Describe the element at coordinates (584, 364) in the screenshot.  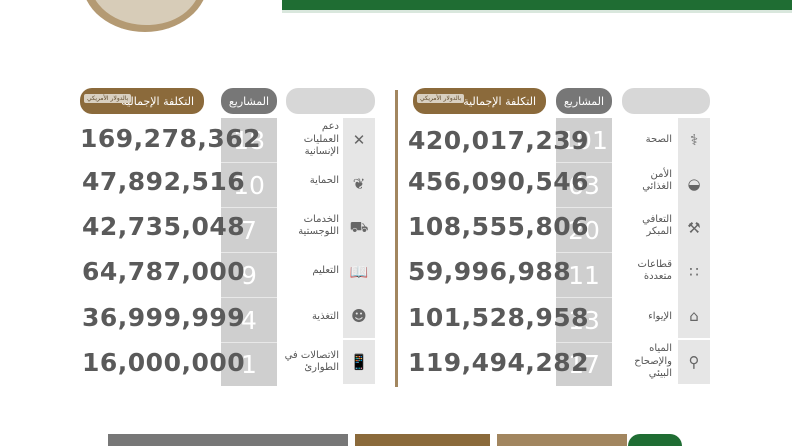
I see `projects-count: 17` at that location.